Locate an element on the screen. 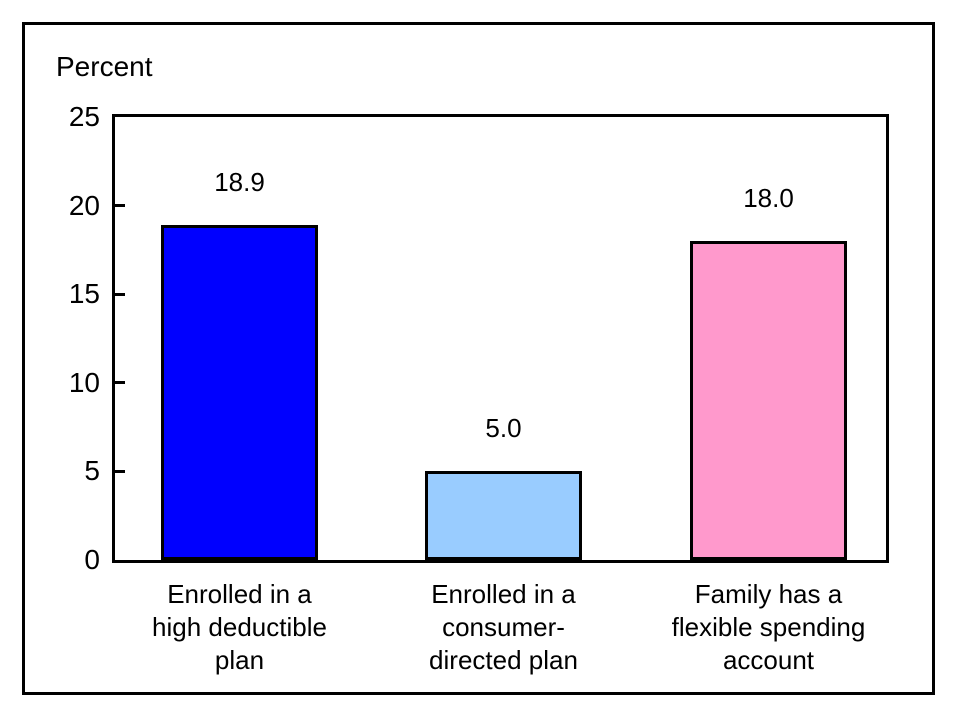 The width and height of the screenshot is (960, 720). category-label: Family has a flexible spending account is located at coordinates (768, 627).